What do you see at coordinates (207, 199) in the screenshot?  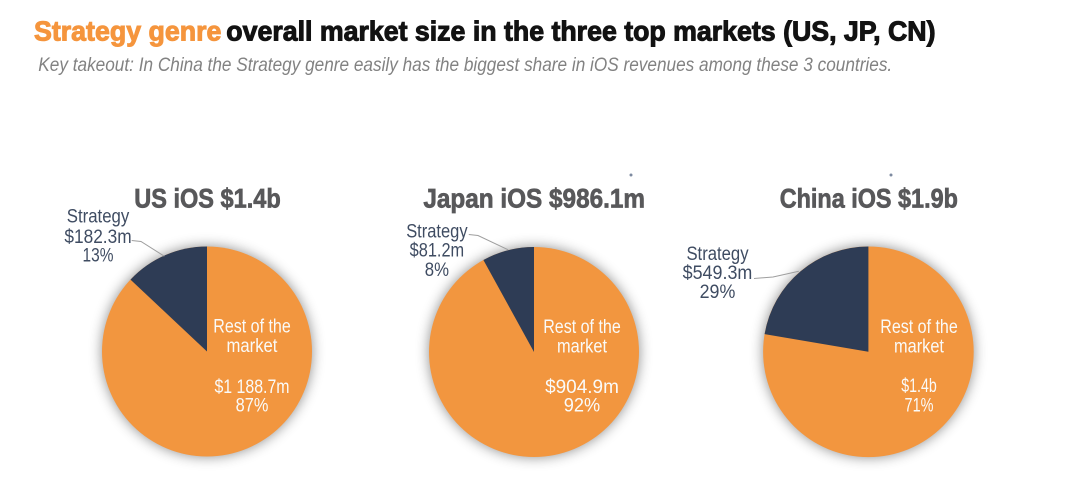 I see `svg-text: US iOS $1.4b` at bounding box center [207, 199].